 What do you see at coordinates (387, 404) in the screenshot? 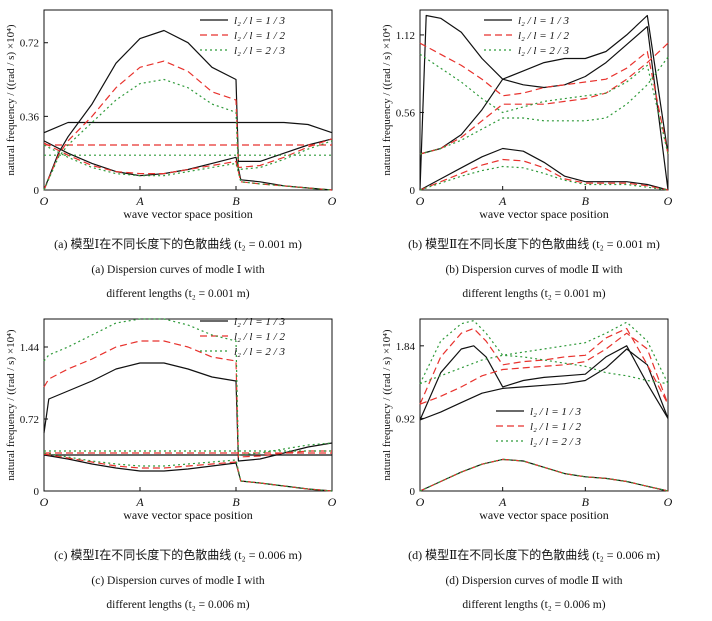
I see `y-axis-label-d: natural frequency / ((rad / s) ×10⁴)` at bounding box center [387, 404].